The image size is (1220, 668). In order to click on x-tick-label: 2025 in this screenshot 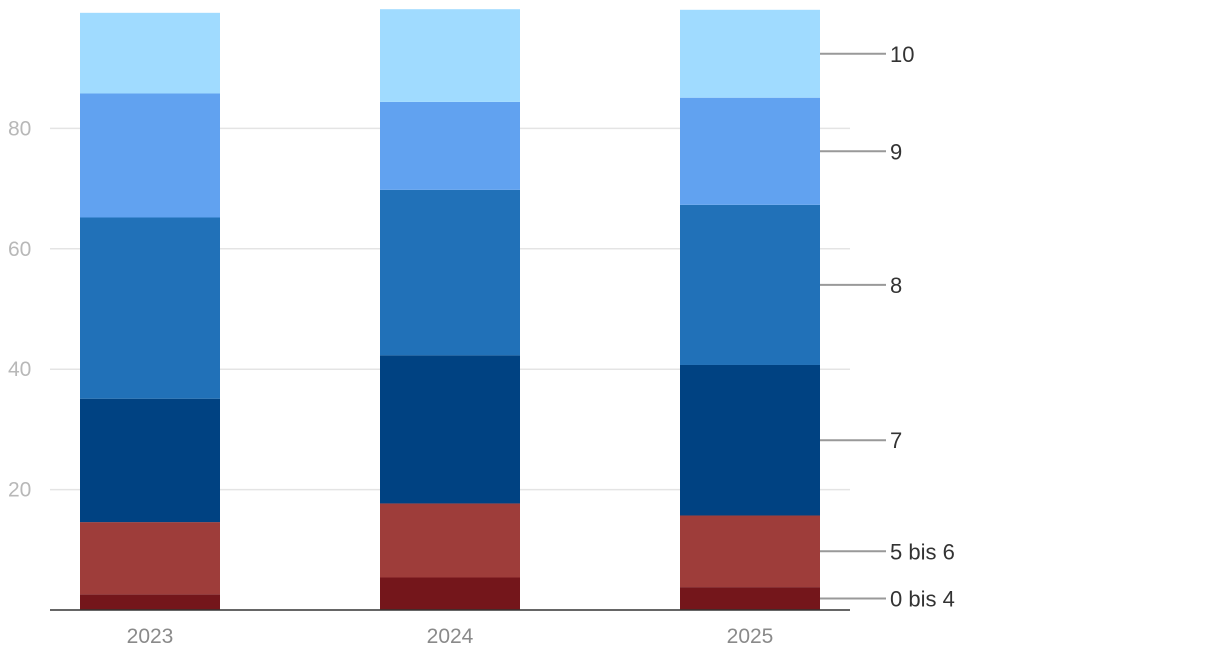, I will do `click(750, 636)`.